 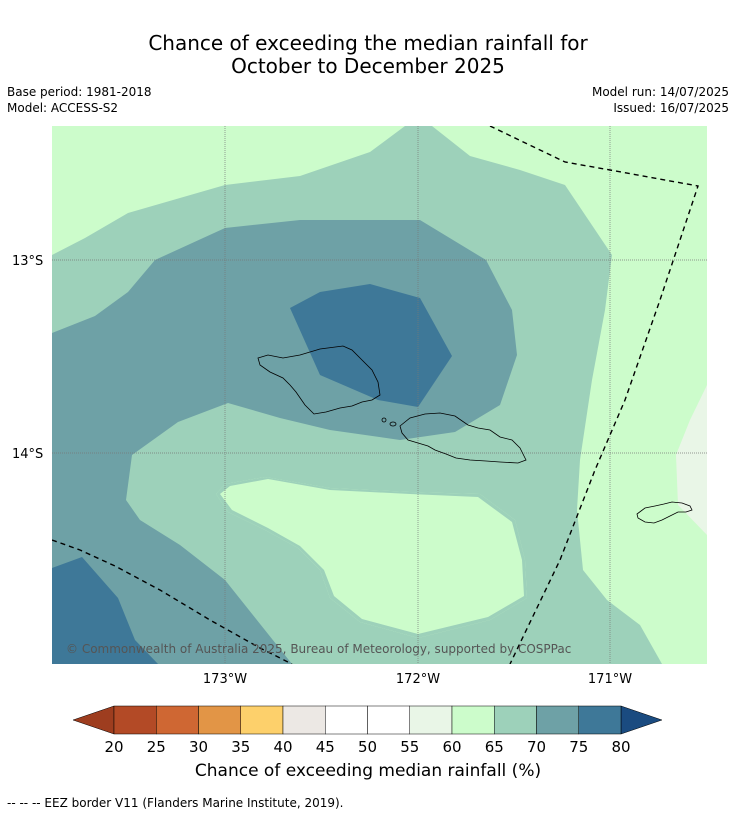 I want to click on colorbar, so click(x=367, y=720).